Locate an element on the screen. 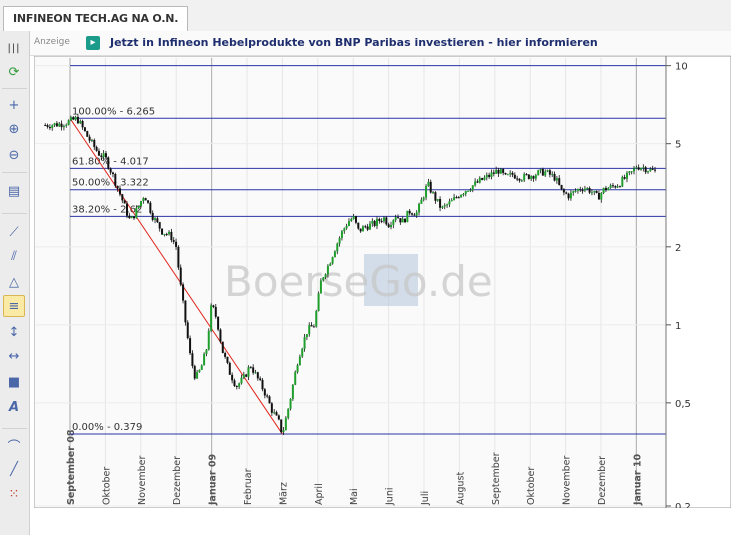  save-icon: ▤ is located at coordinates (14, 191).